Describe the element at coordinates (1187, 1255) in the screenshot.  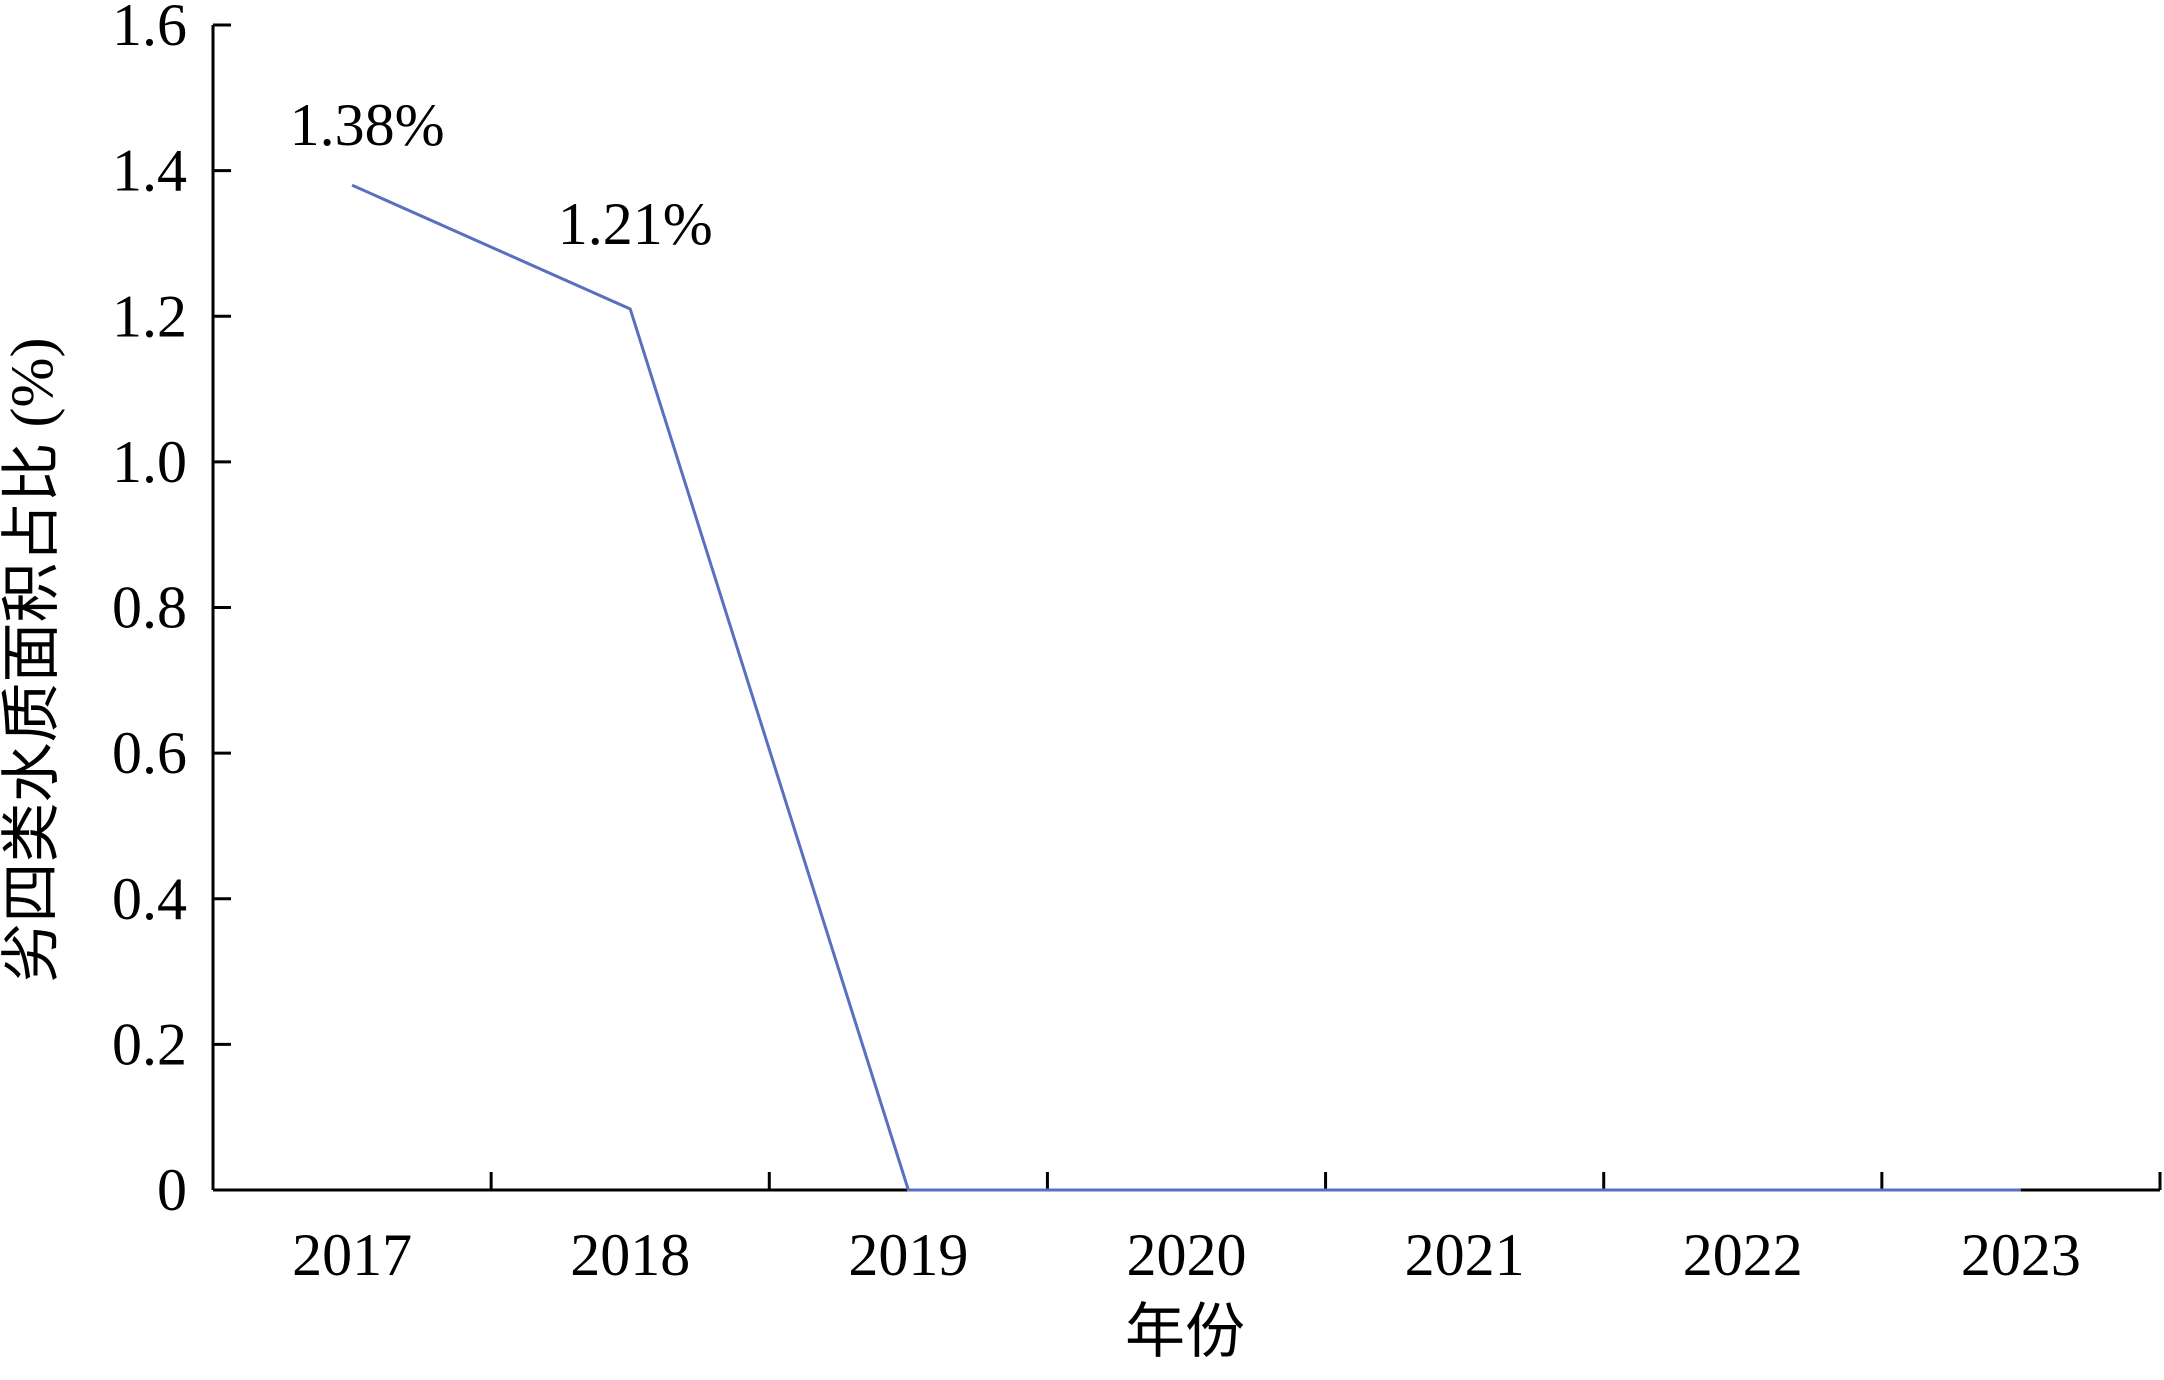
I see `x-tick-label: 2020` at that location.